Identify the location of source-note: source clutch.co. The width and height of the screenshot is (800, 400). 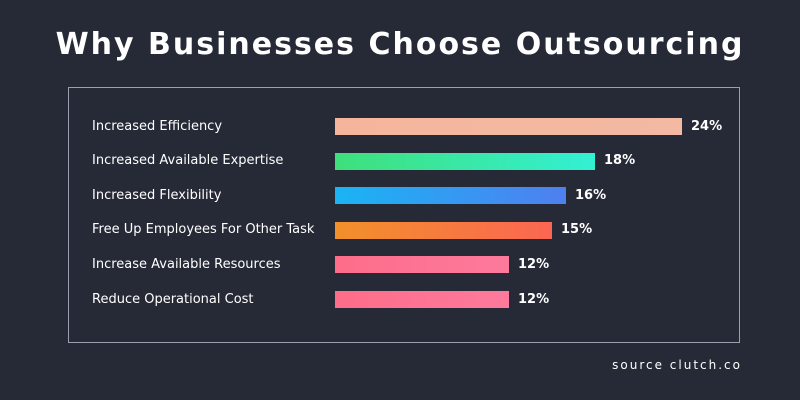
(677, 365).